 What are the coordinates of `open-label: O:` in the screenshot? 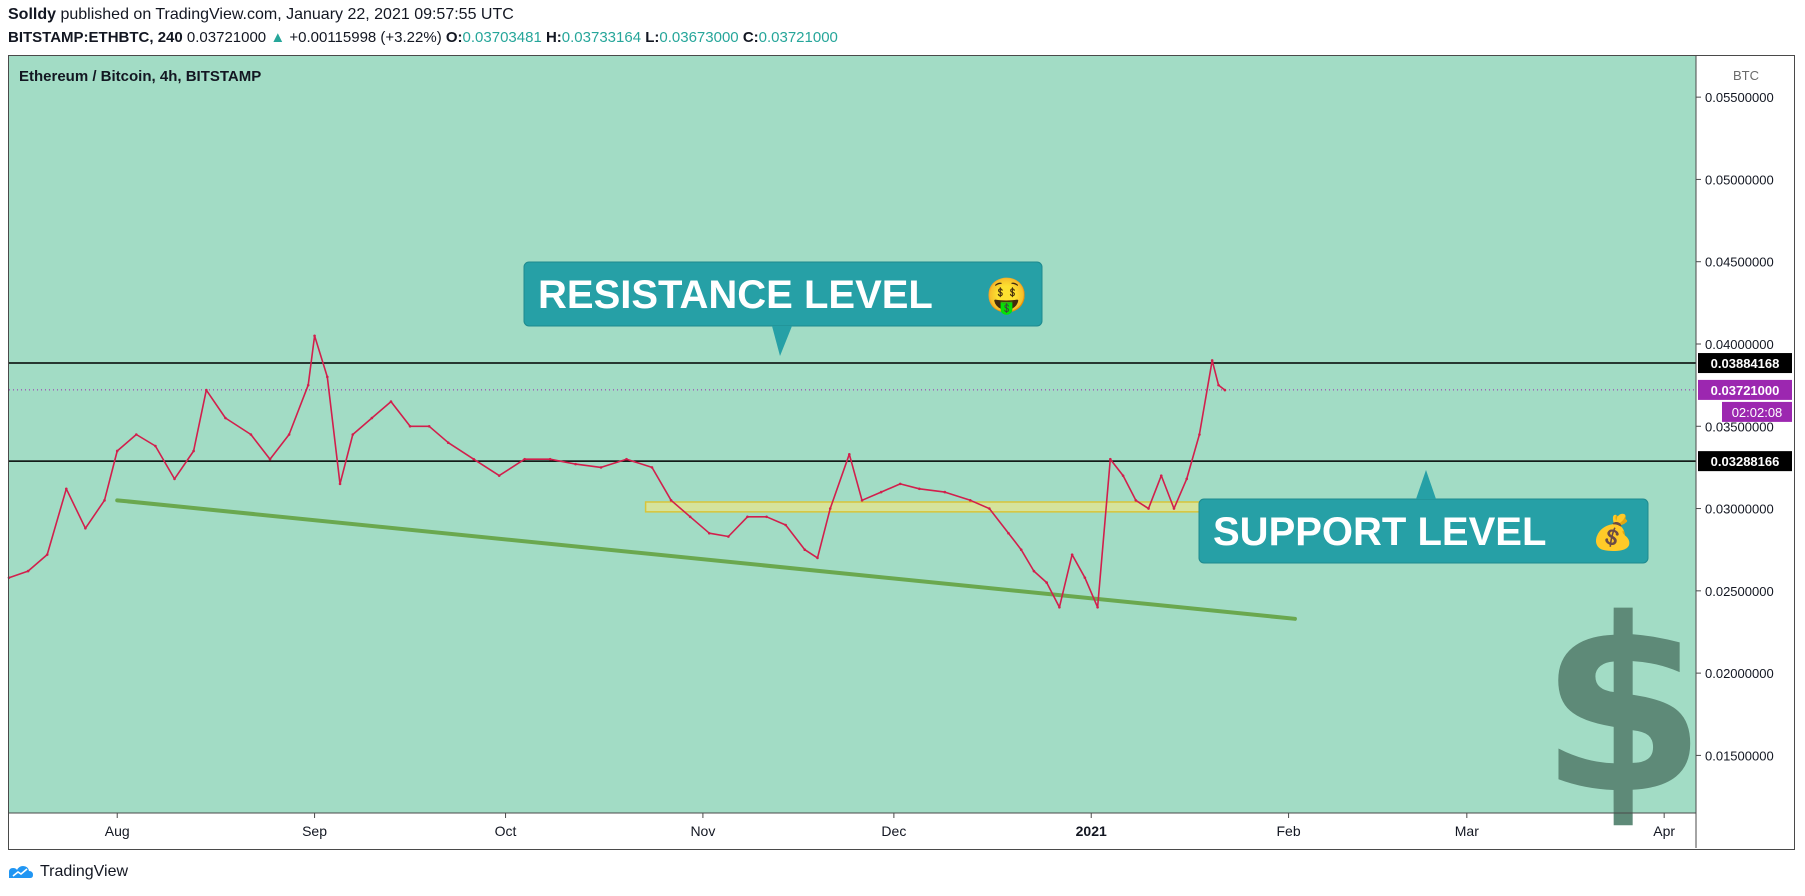 It's located at (454, 37).